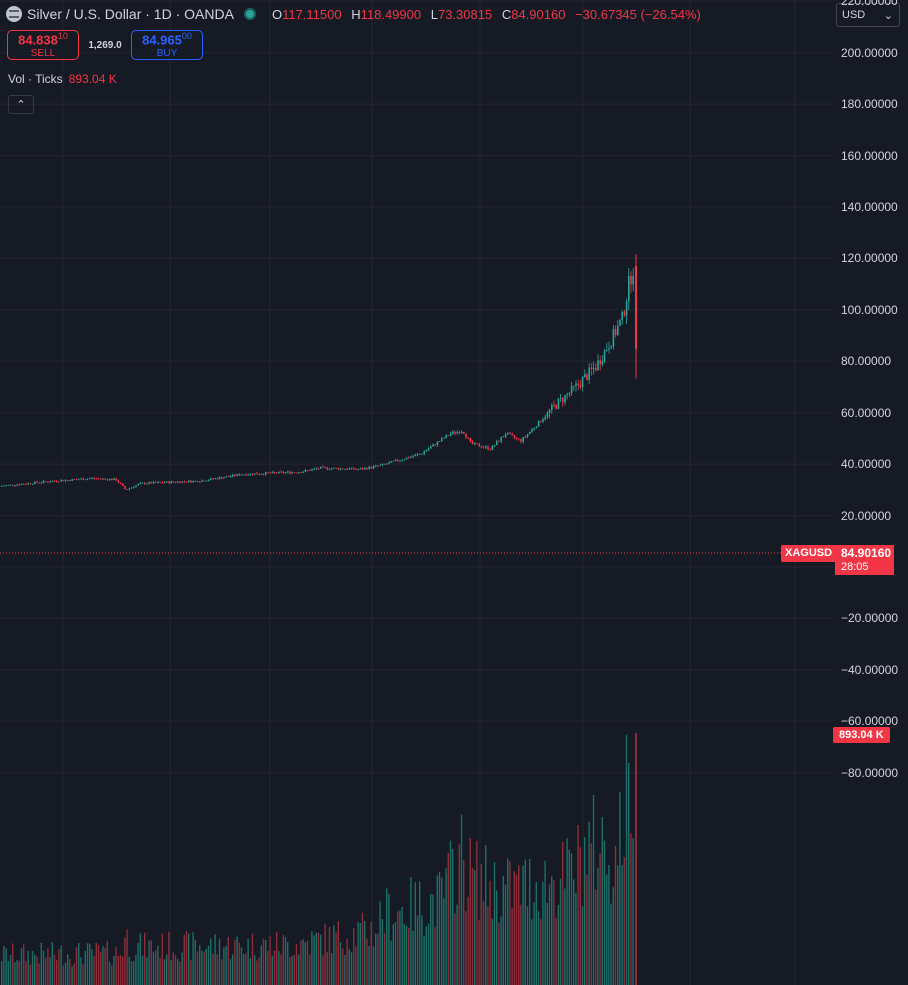  What do you see at coordinates (869, 207) in the screenshot?
I see `axis-tick-label: 140.00000` at bounding box center [869, 207].